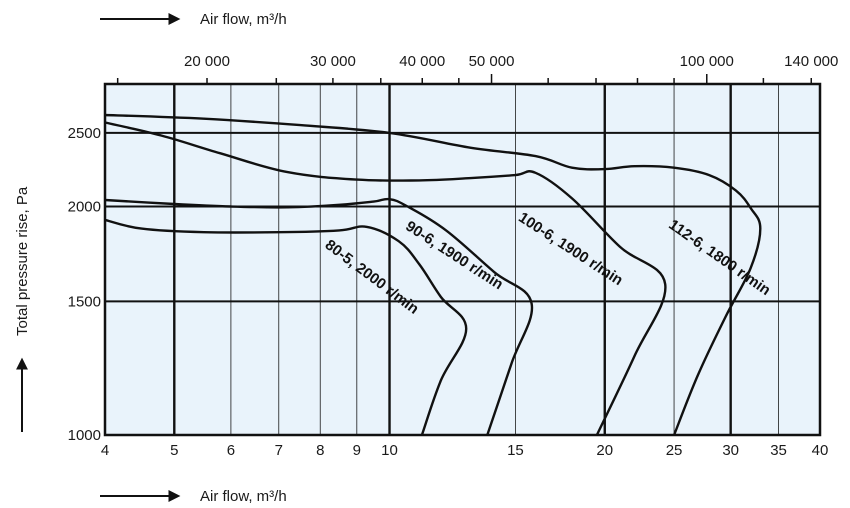  I want to click on y-tick-label: 1500, so click(84, 301).